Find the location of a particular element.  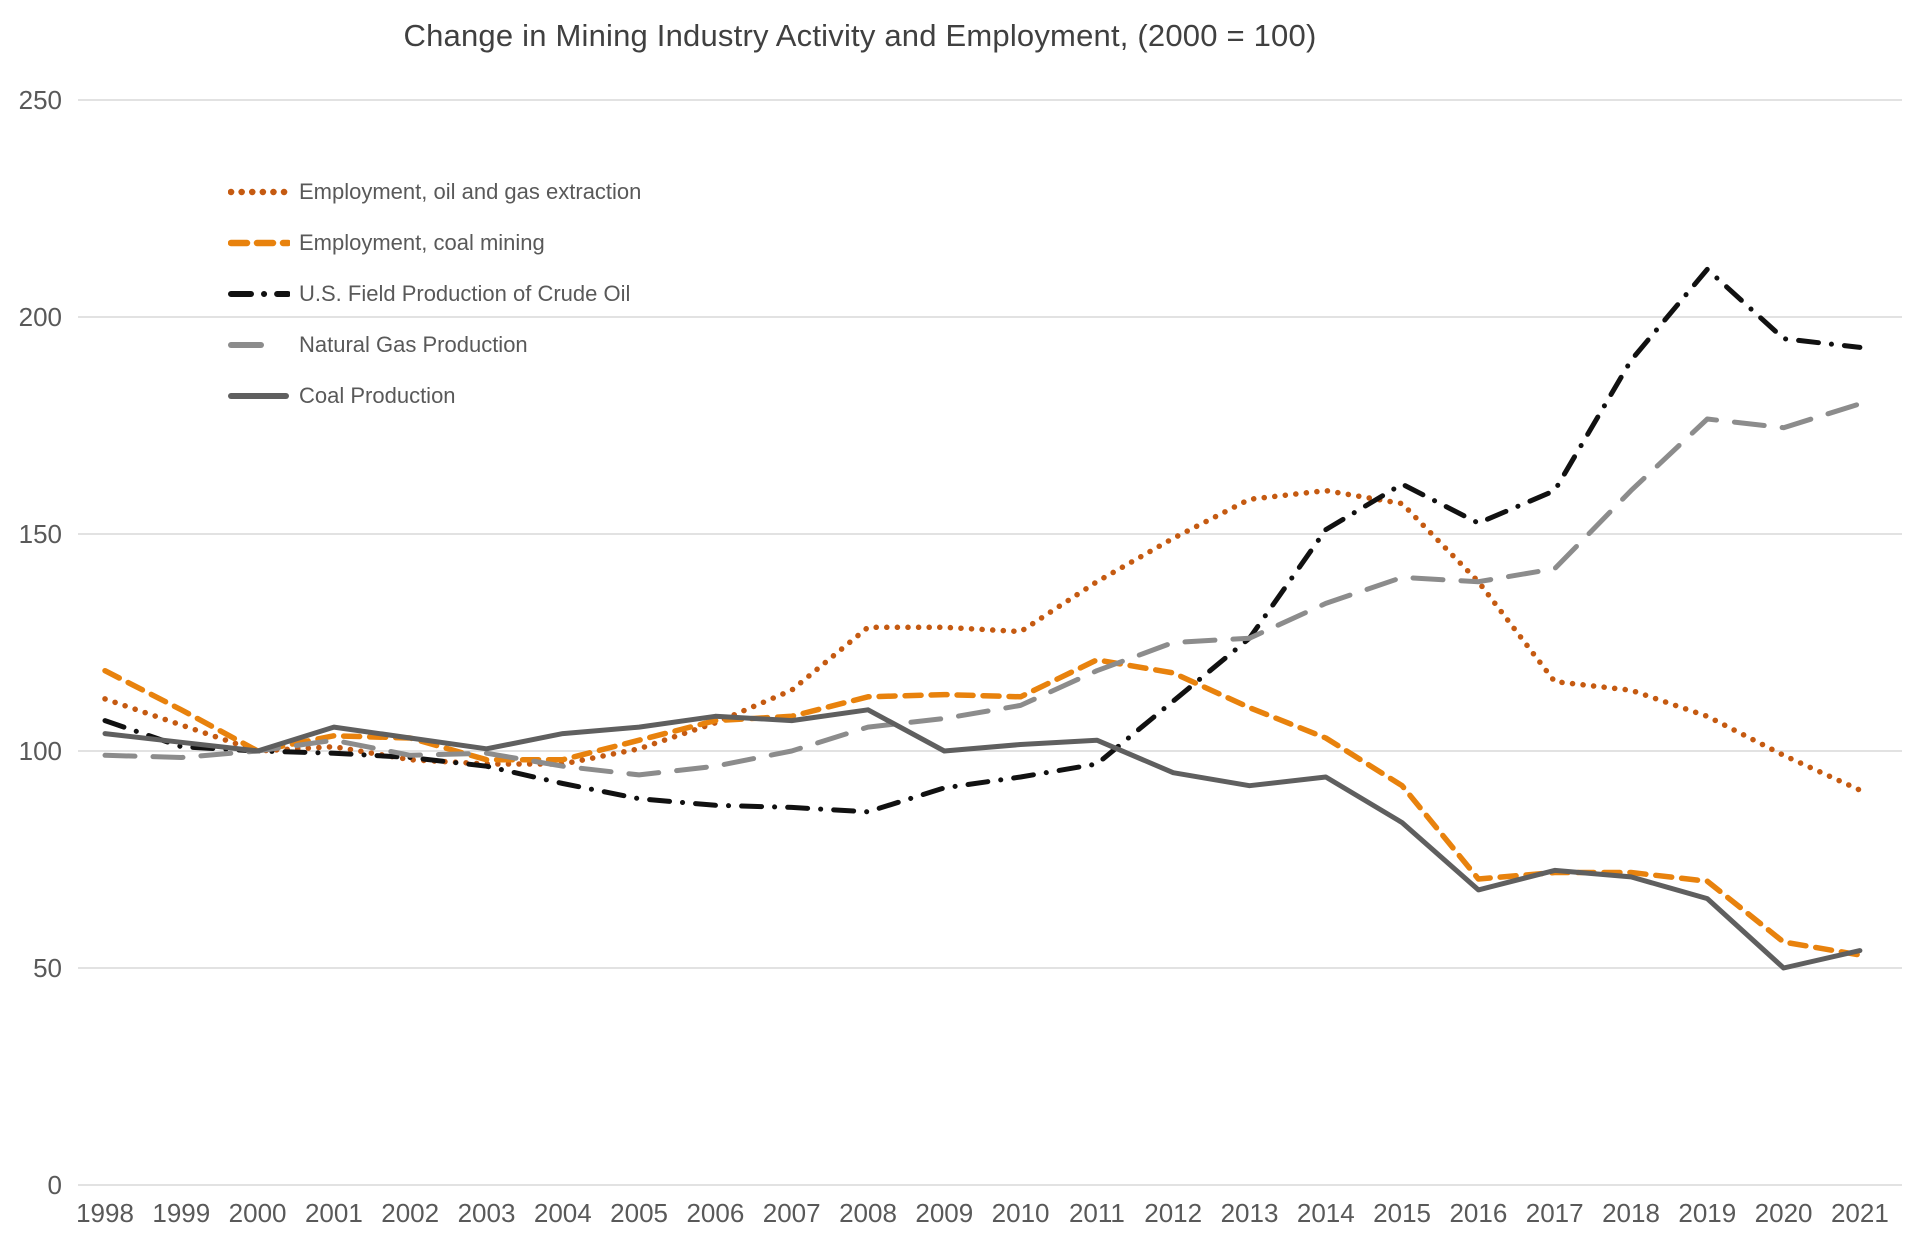

y-axis-tick-label: 0 is located at coordinates (55, 1185).